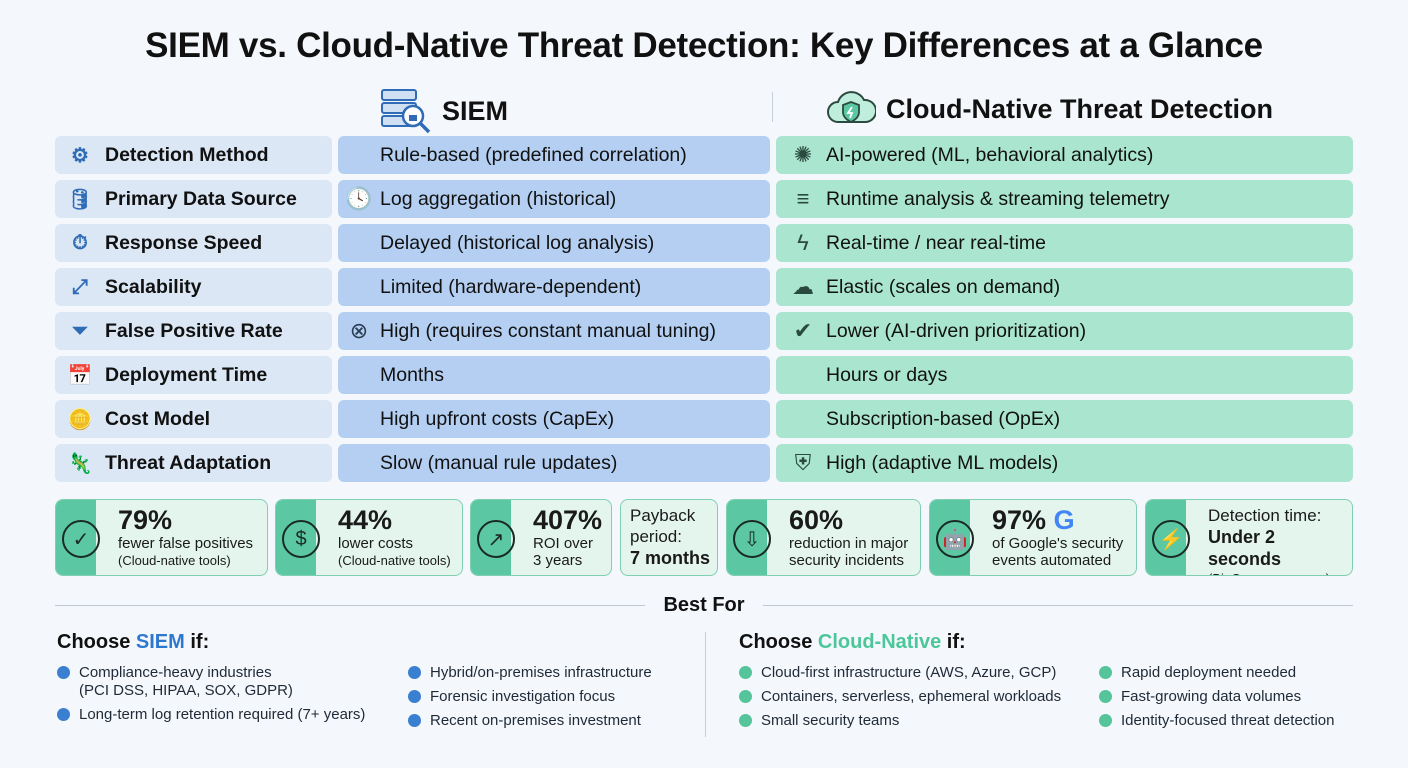 The image size is (1408, 768). I want to click on stat-value: 97% G, so click(1057, 520).